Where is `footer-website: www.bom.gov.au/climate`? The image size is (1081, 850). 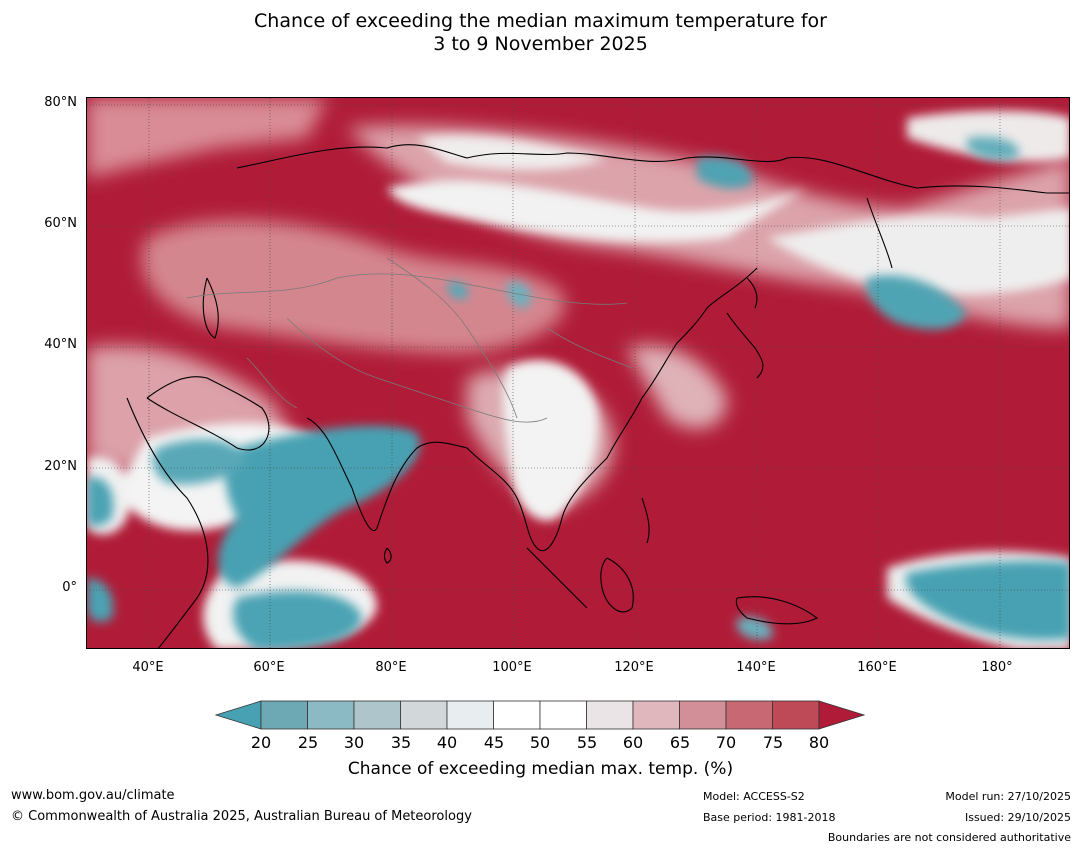
footer-website: www.bom.gov.au/climate is located at coordinates (93, 795).